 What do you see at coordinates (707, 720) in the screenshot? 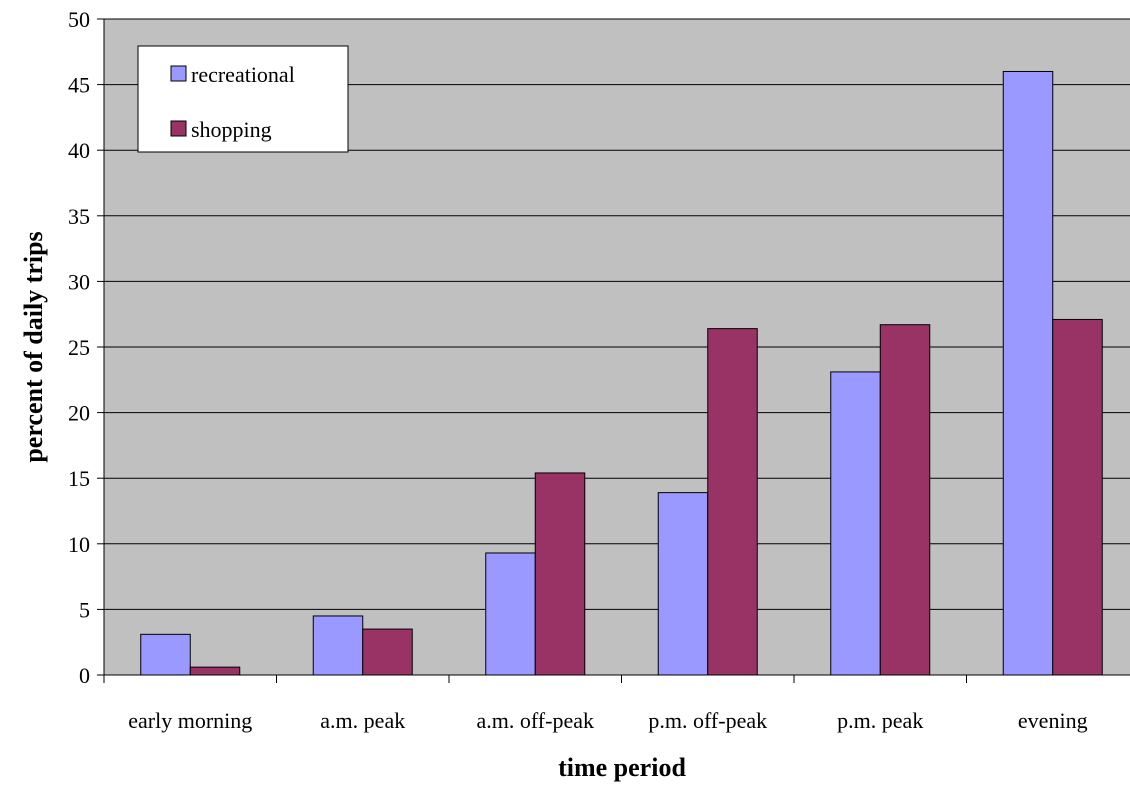
I see `x-tick-label: p.m. off-peak` at bounding box center [707, 720].